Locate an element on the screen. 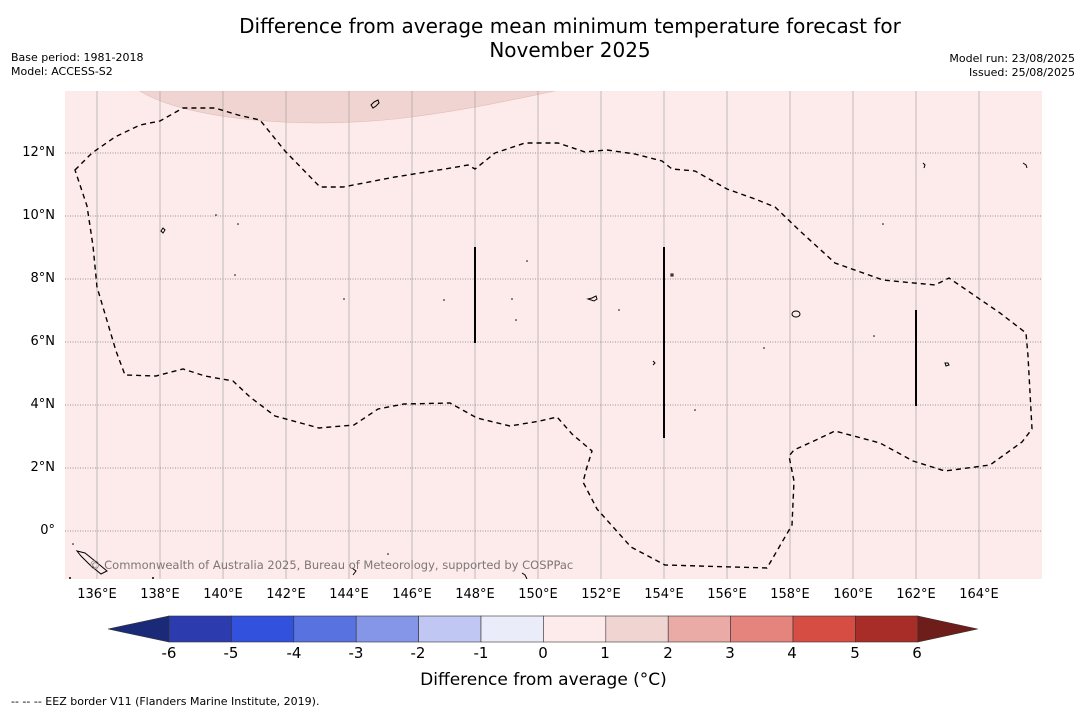 This screenshot has height=713, width=1085. colorbar-tick: -2 is located at coordinates (418, 653).